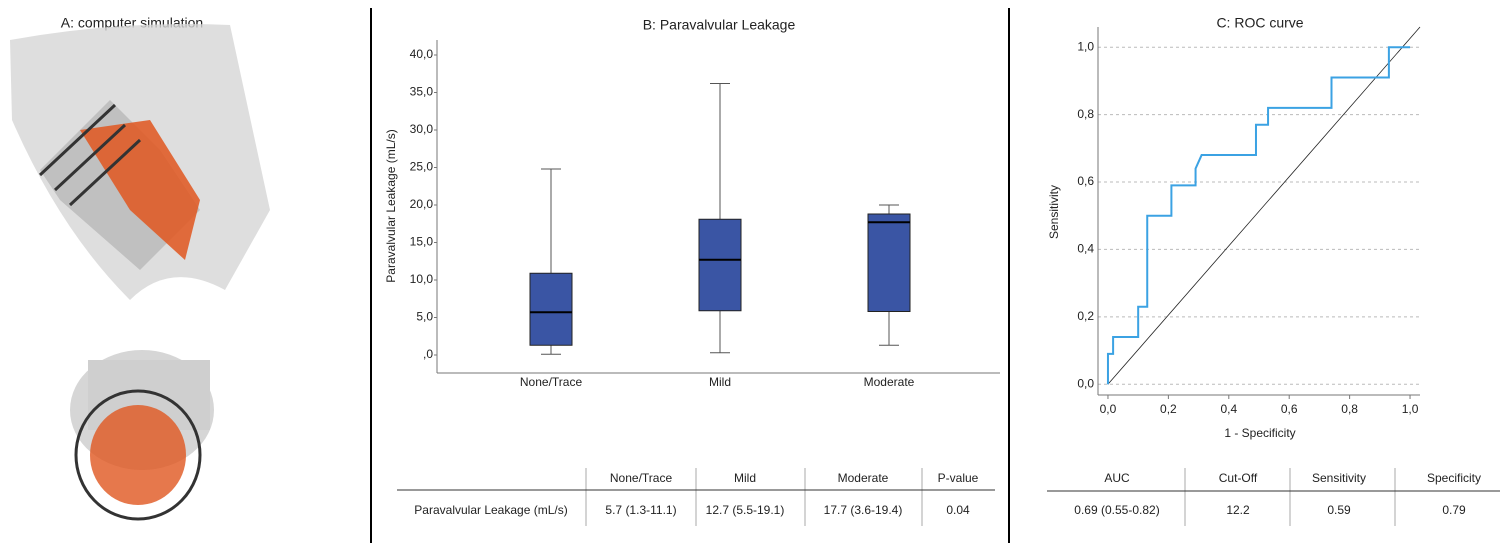 The image size is (1508, 543). I want to click on table-header: Specificity, so click(1454, 478).